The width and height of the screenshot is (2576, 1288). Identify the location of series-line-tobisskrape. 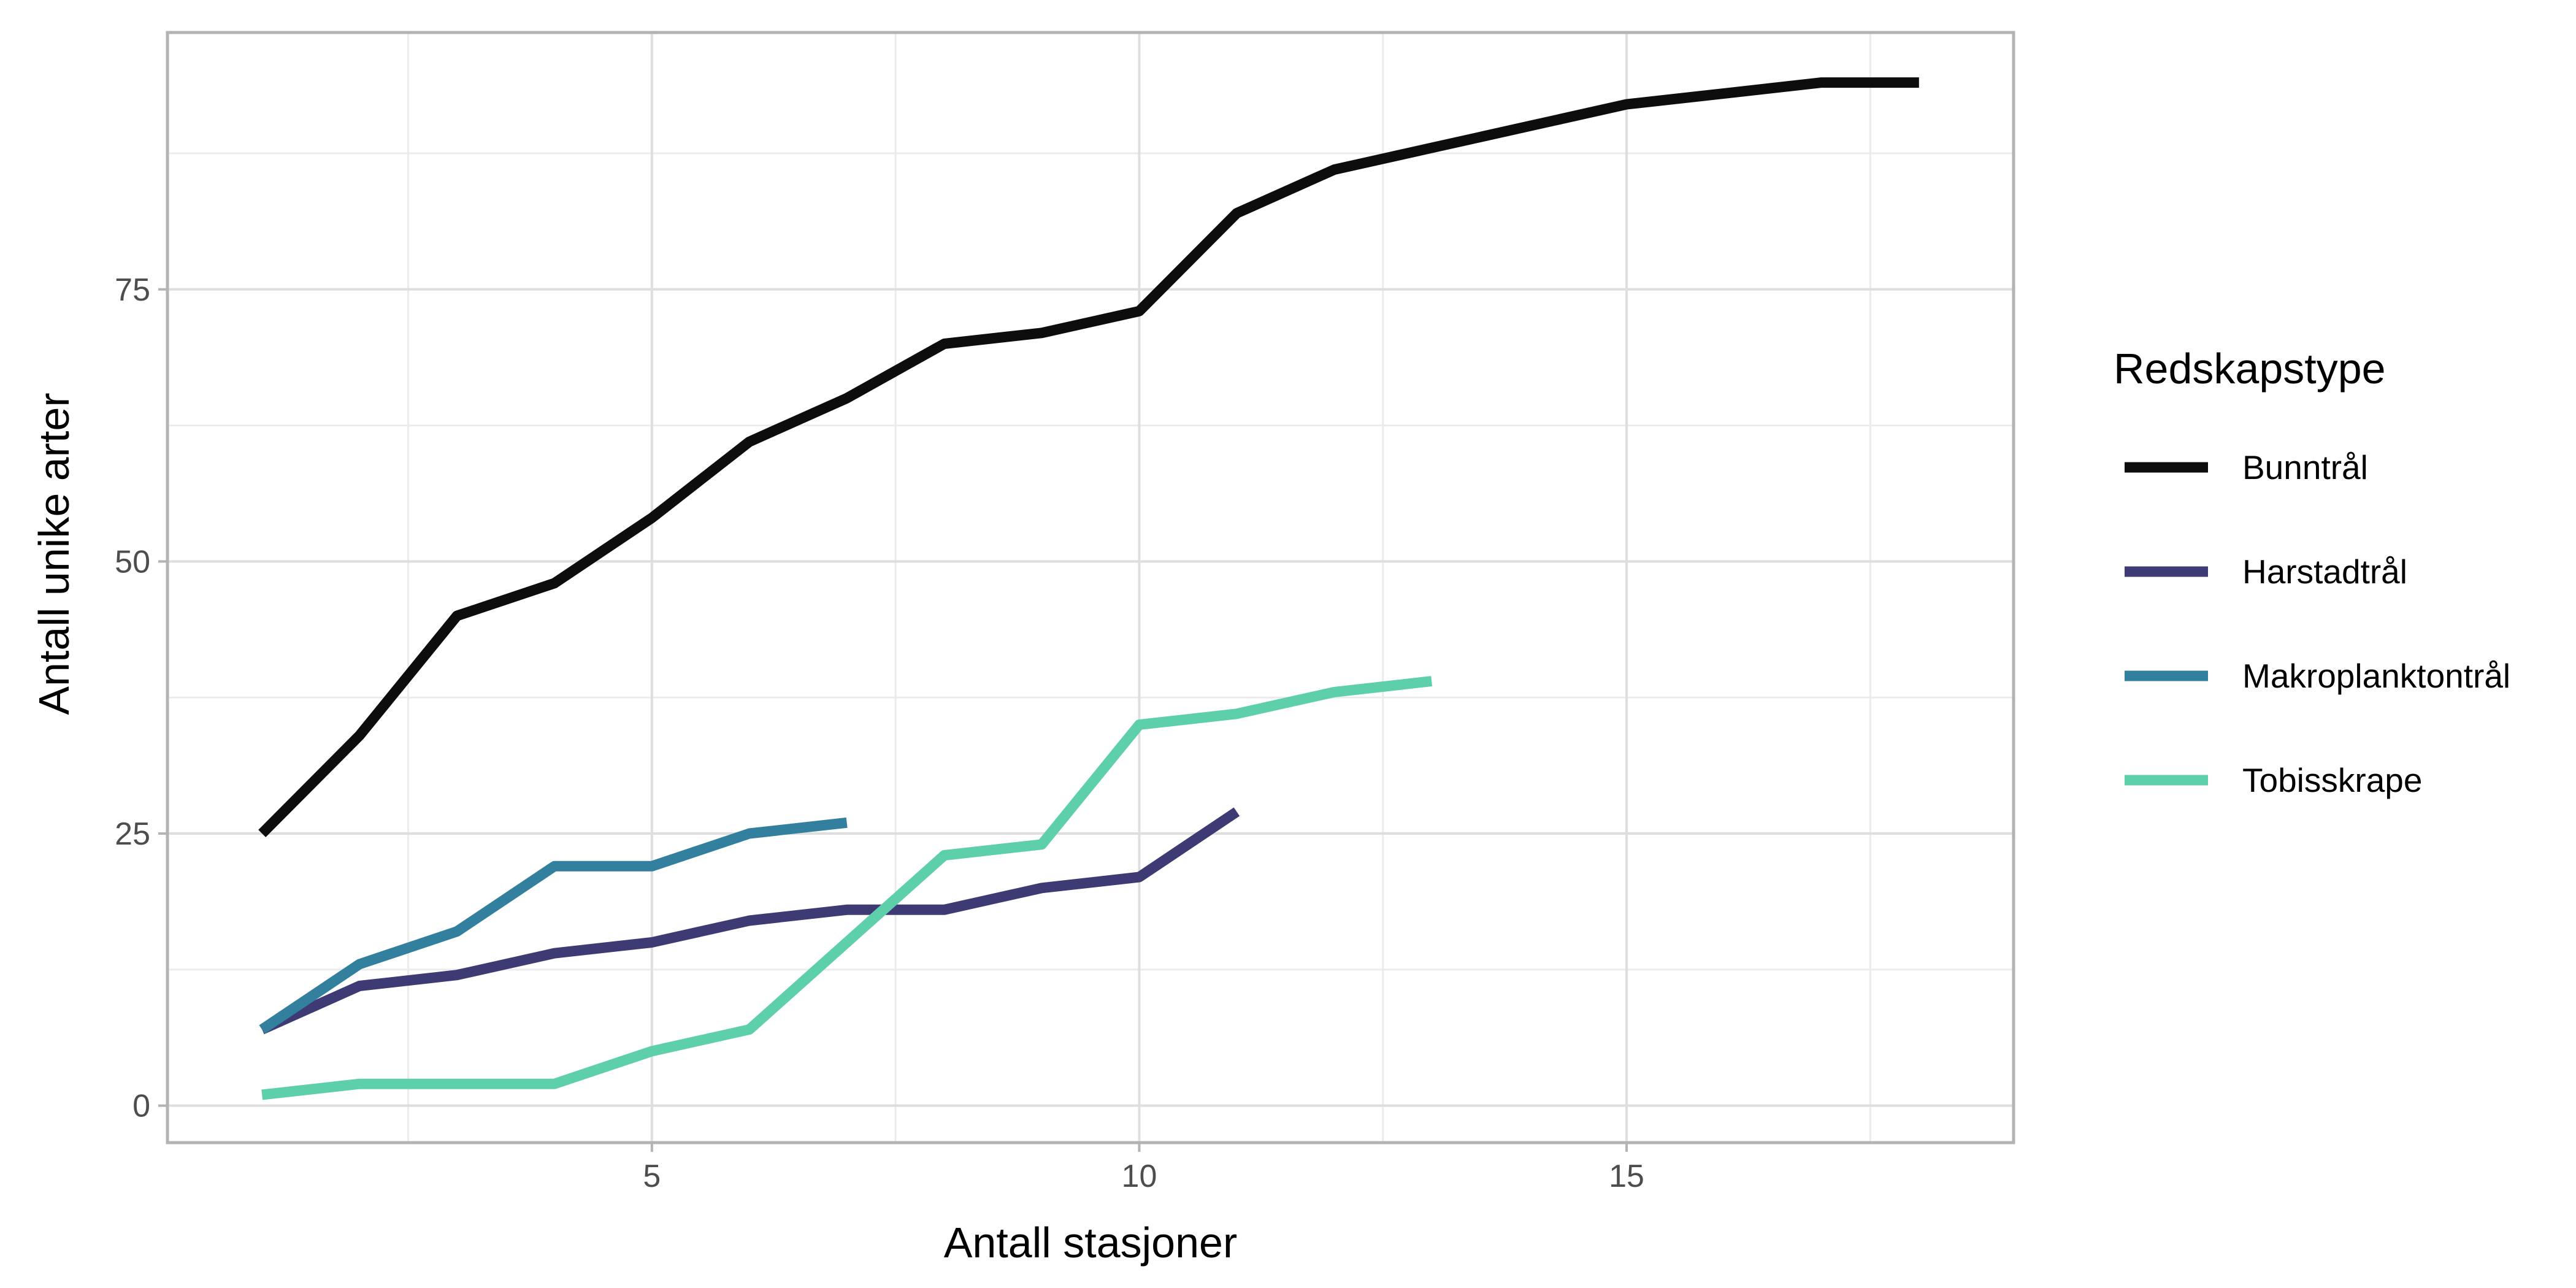
(847, 888).